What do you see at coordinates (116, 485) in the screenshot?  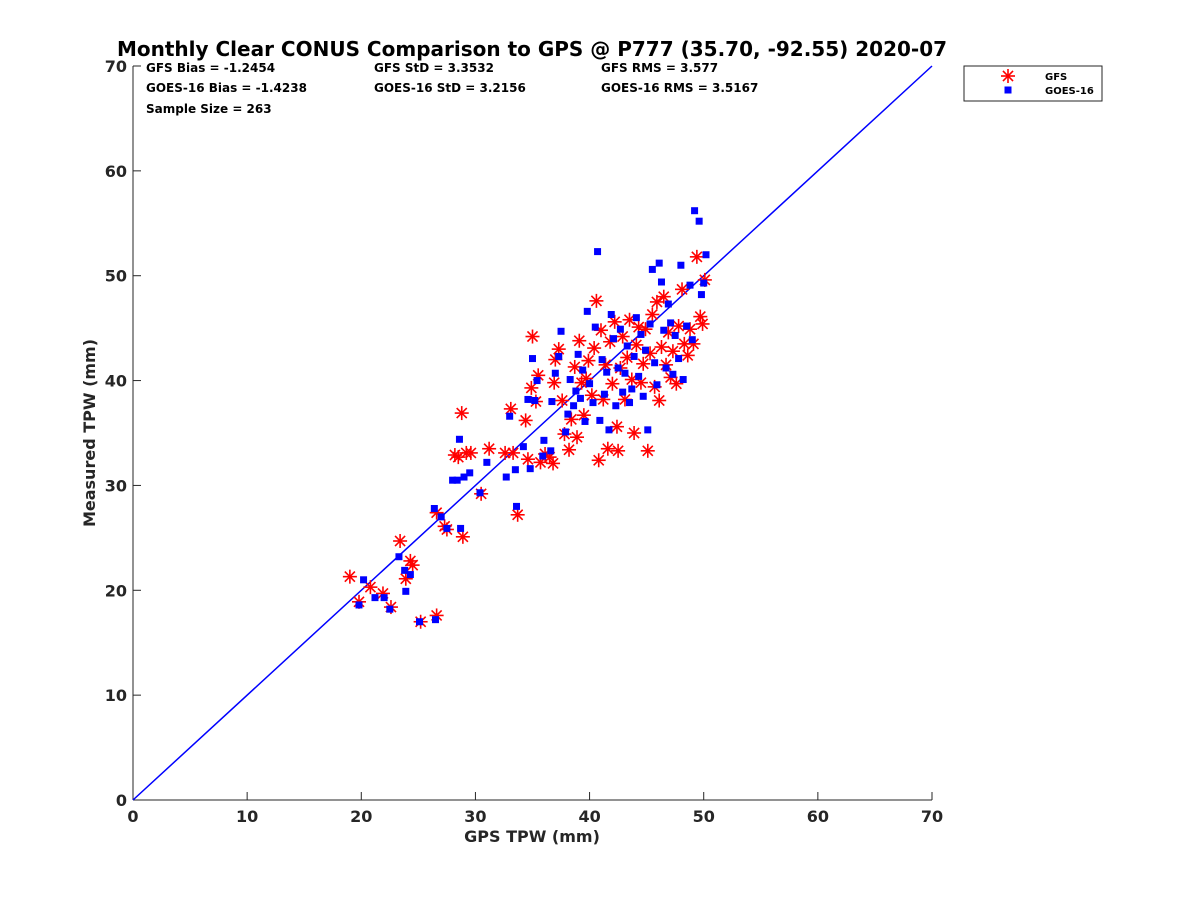 I see `y-tick-label: 30` at bounding box center [116, 485].